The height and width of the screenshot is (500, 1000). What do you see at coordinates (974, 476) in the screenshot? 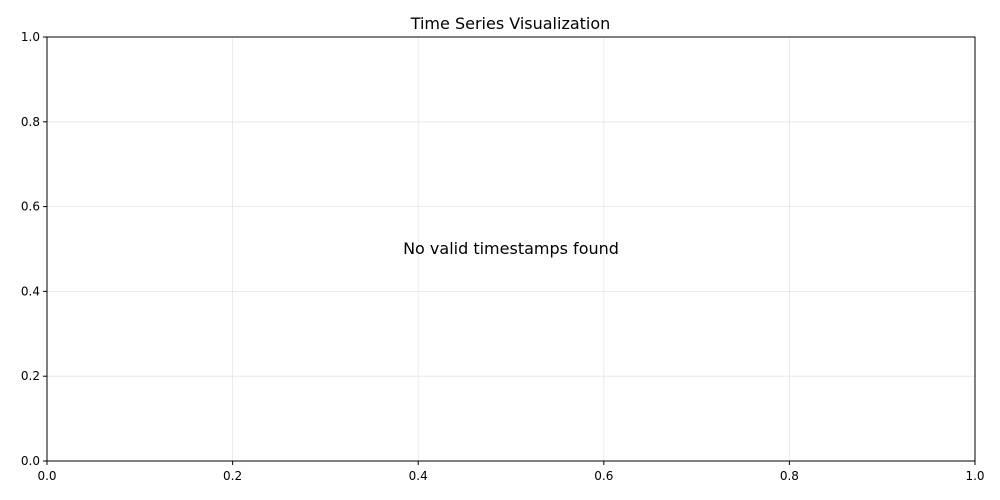
I see `x-tick-label: 1.0` at bounding box center [974, 476].